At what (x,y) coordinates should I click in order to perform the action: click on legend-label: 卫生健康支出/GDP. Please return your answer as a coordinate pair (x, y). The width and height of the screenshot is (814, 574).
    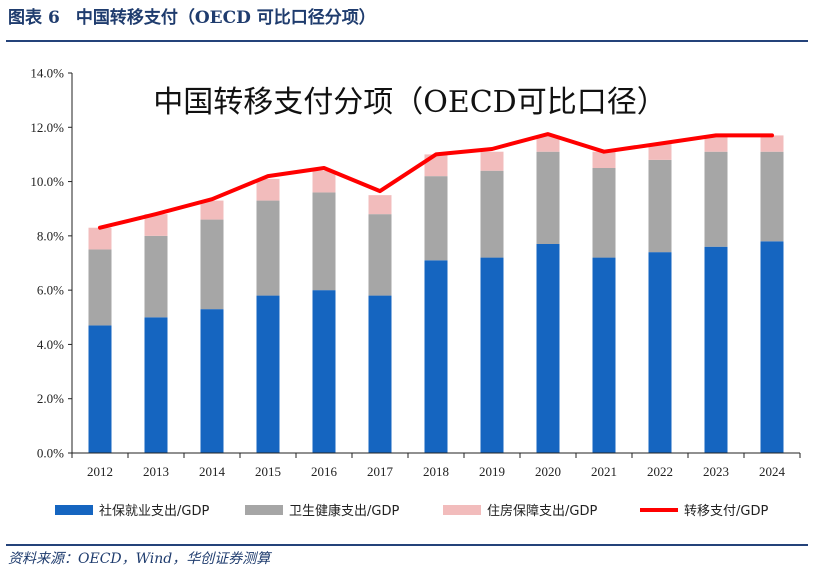
    Looking at the image, I should click on (344, 511).